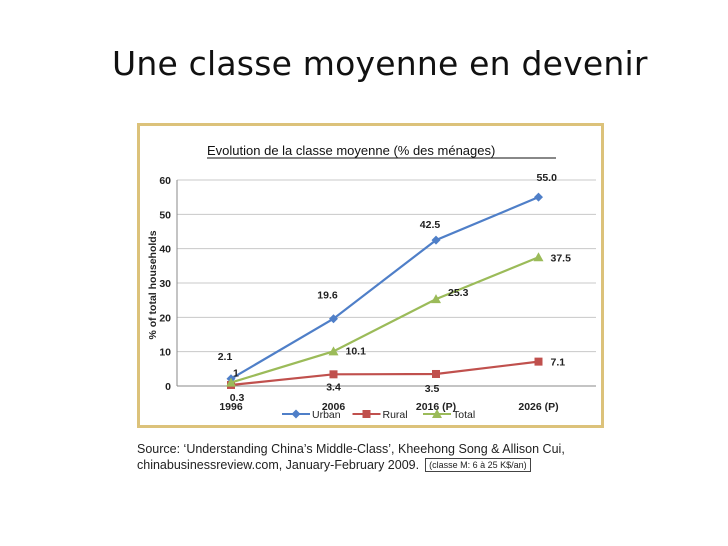 This screenshot has width=728, height=546. I want to click on data-label-total: 37.5, so click(561, 258).